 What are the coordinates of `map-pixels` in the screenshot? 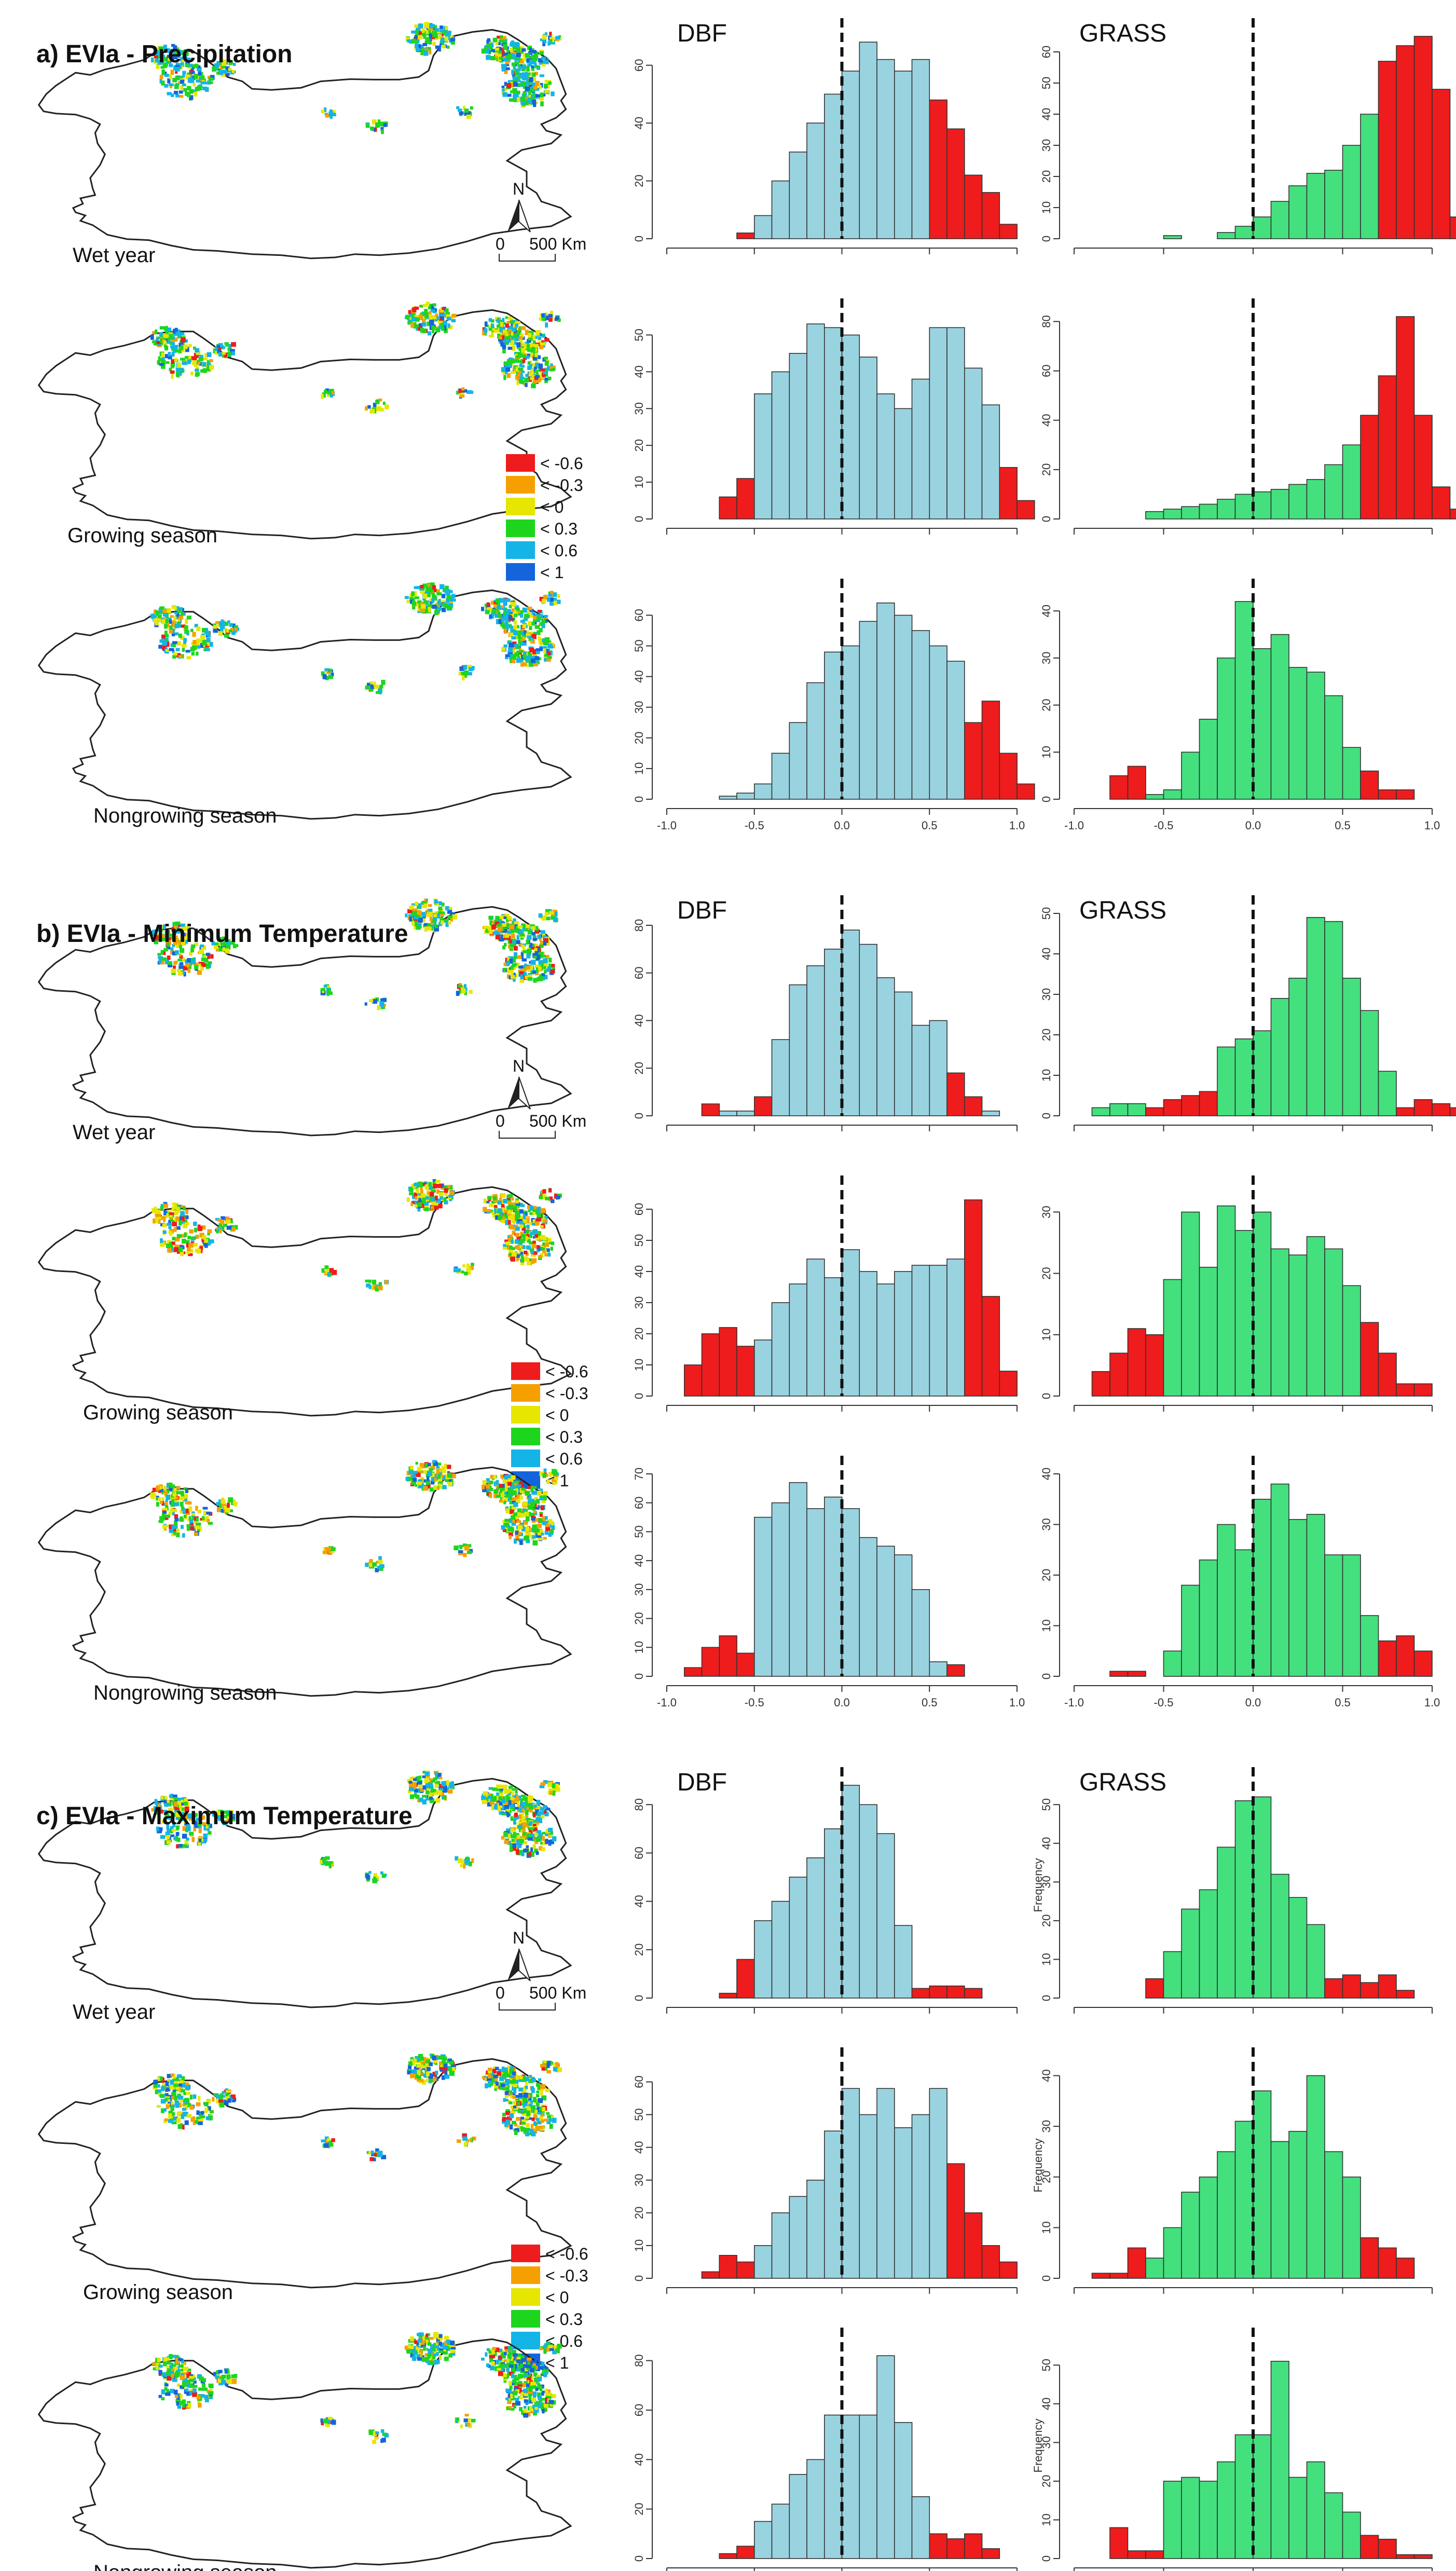 It's located at (354, 954).